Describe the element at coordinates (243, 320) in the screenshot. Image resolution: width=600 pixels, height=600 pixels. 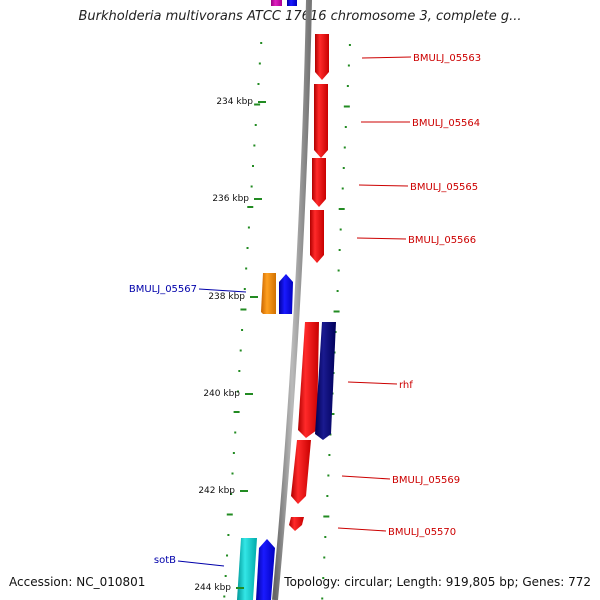
I see `left-dash-track` at that location.